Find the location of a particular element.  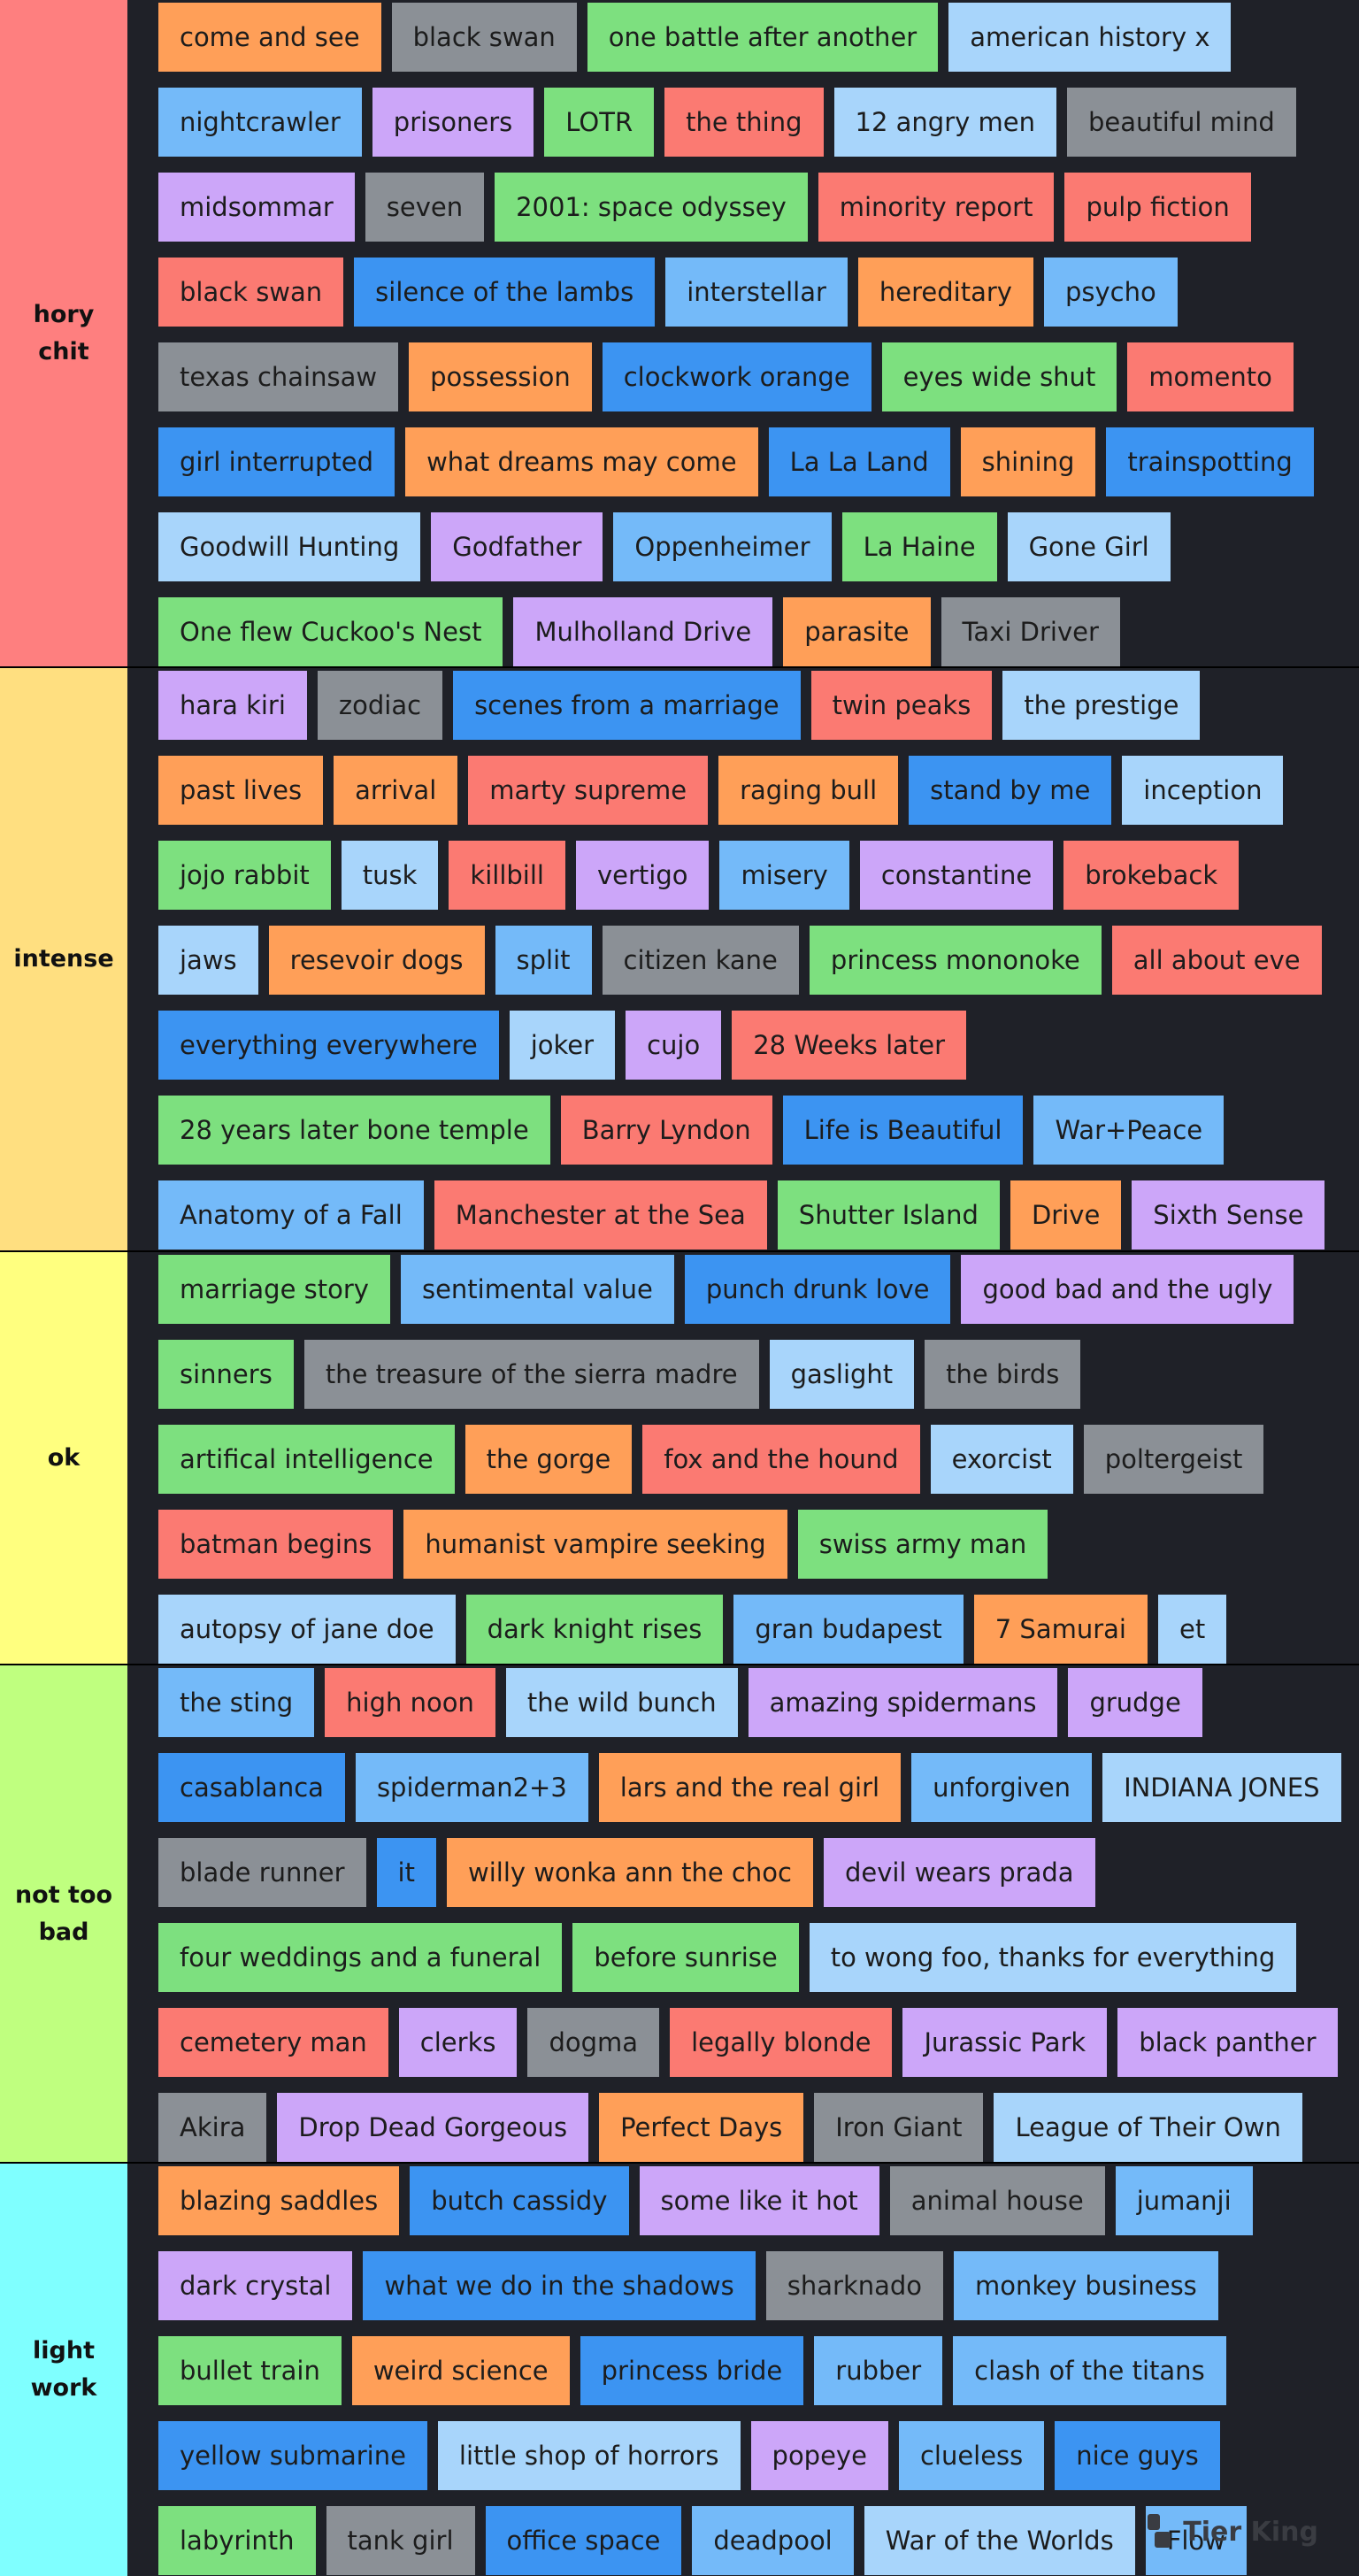

tier-item: the birds is located at coordinates (1003, 1374).